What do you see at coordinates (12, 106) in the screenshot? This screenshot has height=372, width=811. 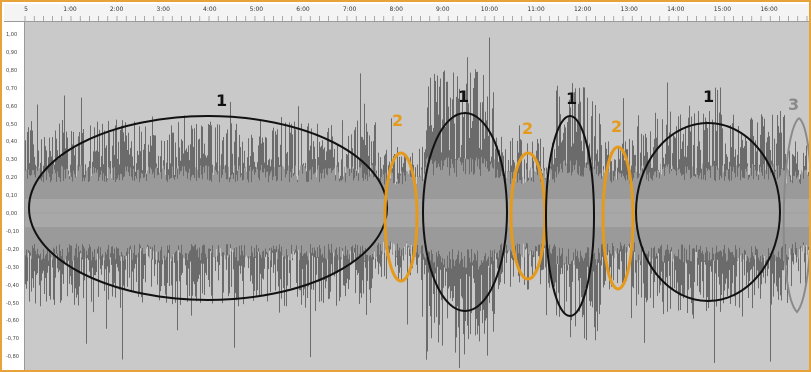 I see `amplitude-label: 0,60` at bounding box center [12, 106].